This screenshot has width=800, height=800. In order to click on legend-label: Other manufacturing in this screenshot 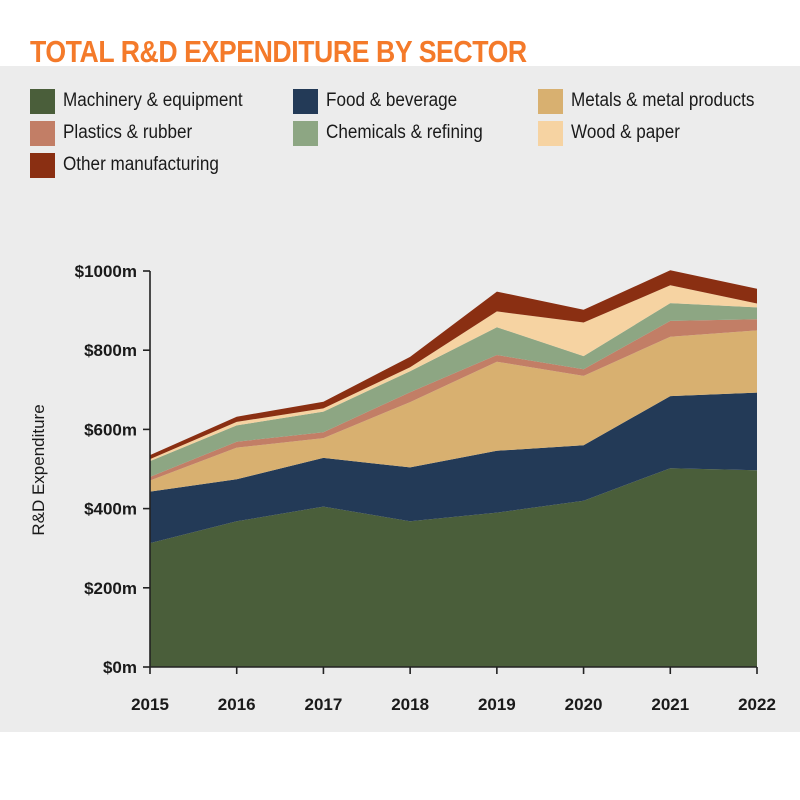, I will do `click(141, 164)`.